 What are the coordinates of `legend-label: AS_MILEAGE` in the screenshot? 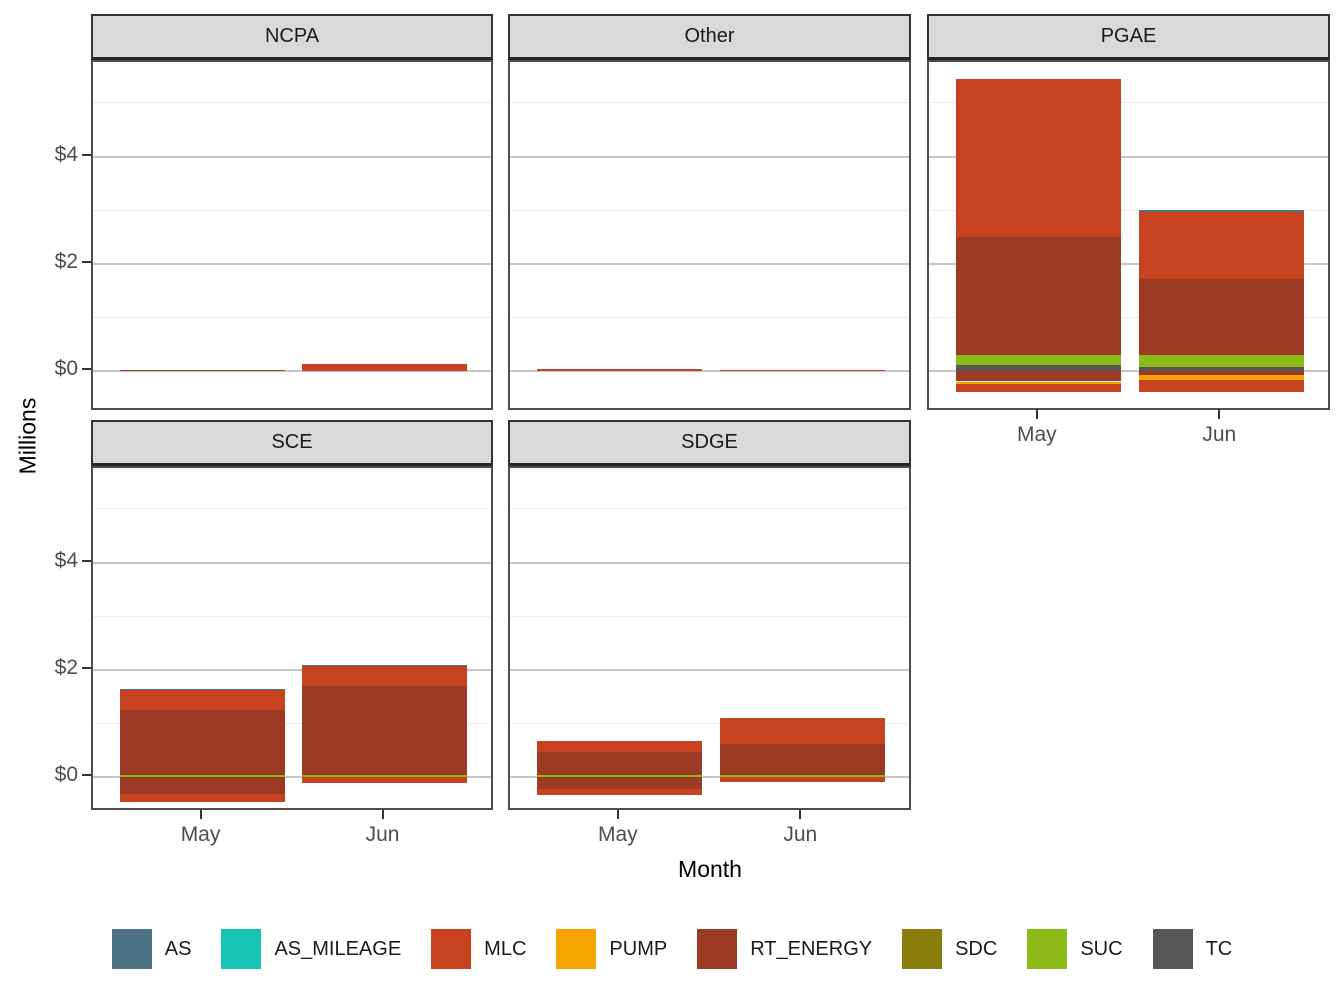 It's located at (338, 948).